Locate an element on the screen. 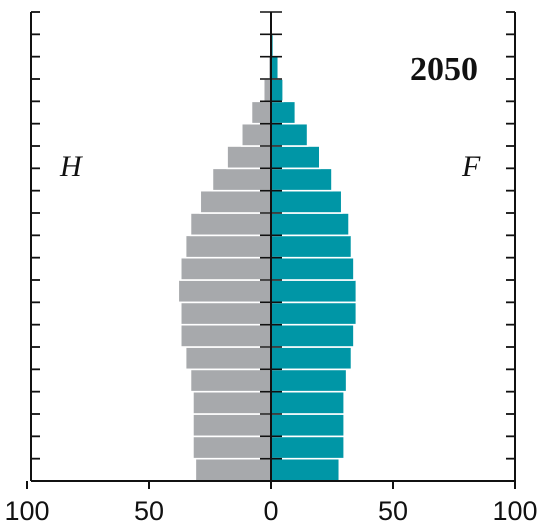 The image size is (545, 530). female-side-label: F is located at coordinates (471, 166).